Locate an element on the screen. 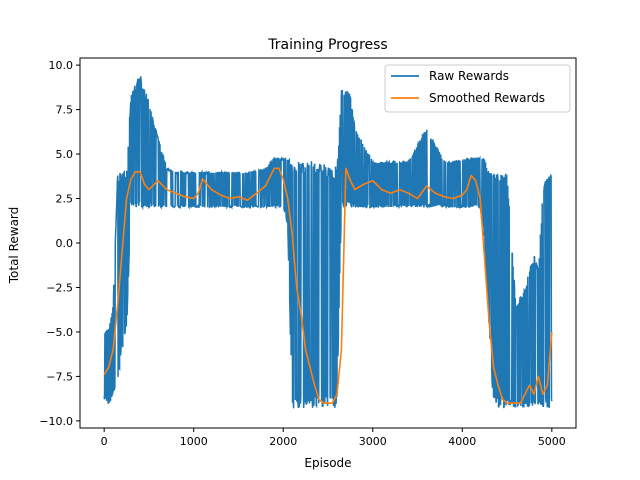 This screenshot has height=480, width=640. y-tick-label: 7.5 is located at coordinates (65, 110).